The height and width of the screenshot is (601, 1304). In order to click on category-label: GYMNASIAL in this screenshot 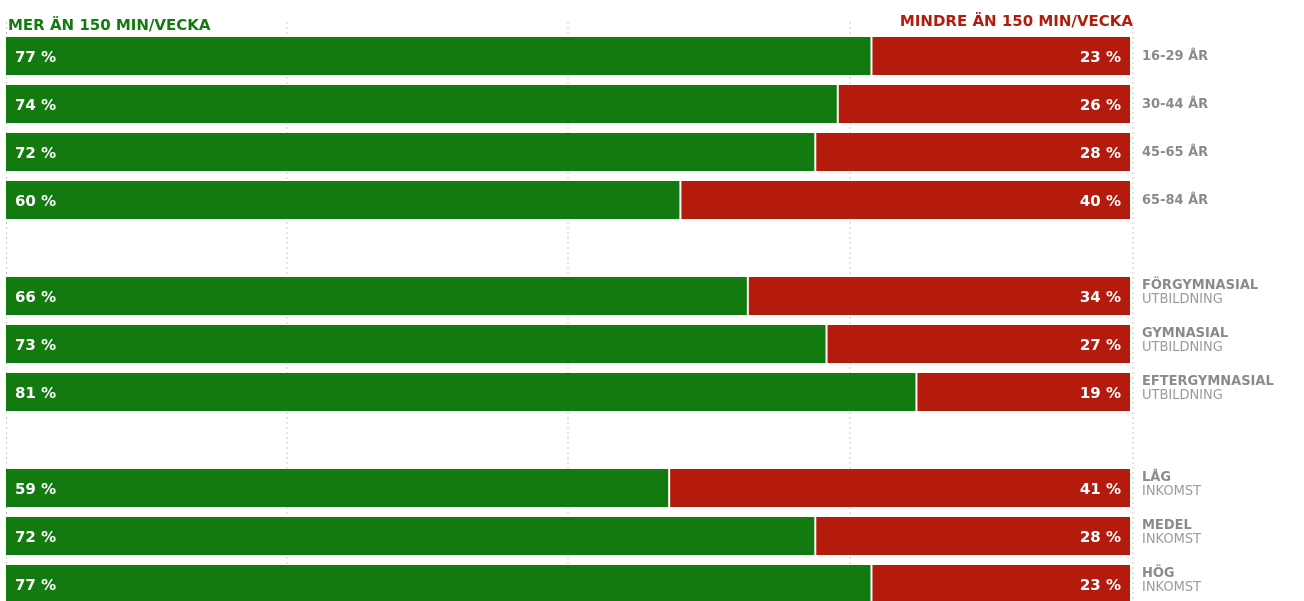, I will do `click(1185, 333)`.